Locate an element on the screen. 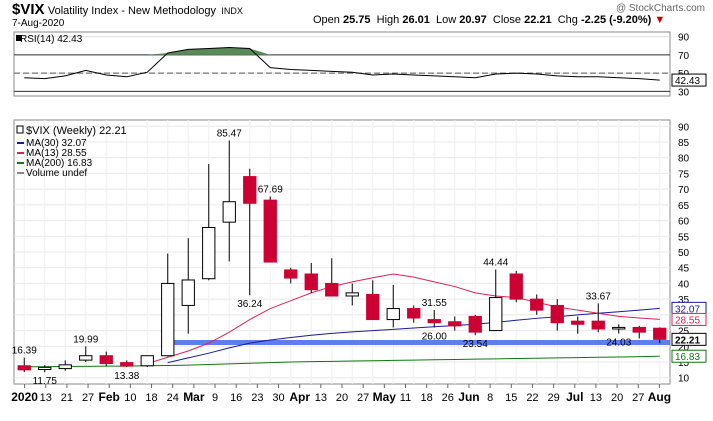  price-tick-label: 75 is located at coordinates (684, 174).